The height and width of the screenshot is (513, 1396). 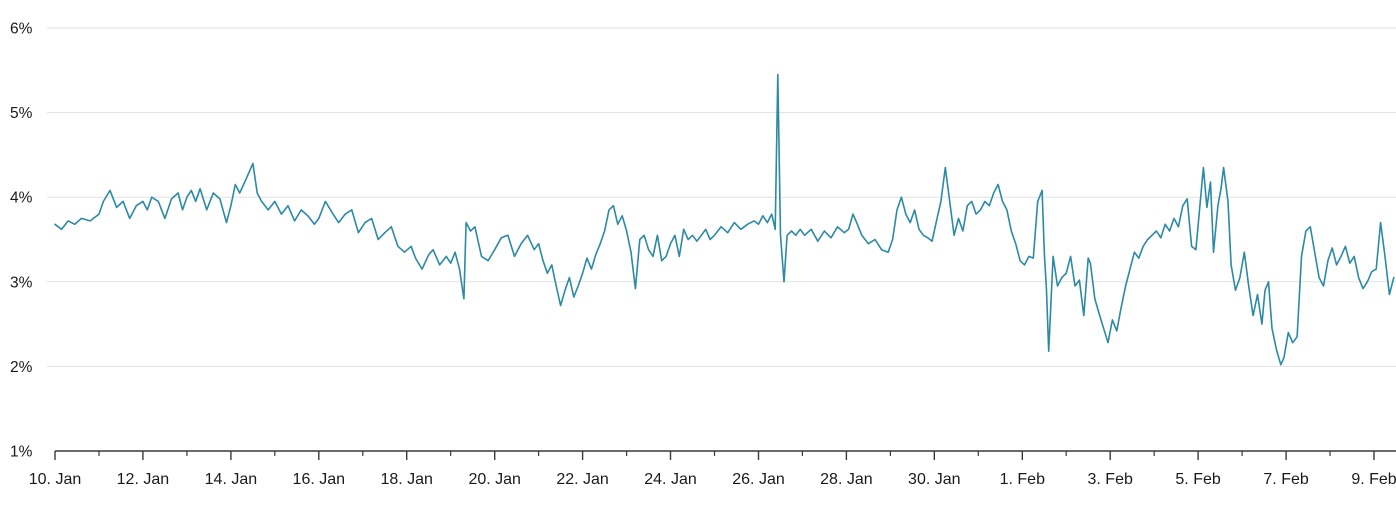 I want to click on x-tick-label: 28. Jan, so click(x=846, y=479).